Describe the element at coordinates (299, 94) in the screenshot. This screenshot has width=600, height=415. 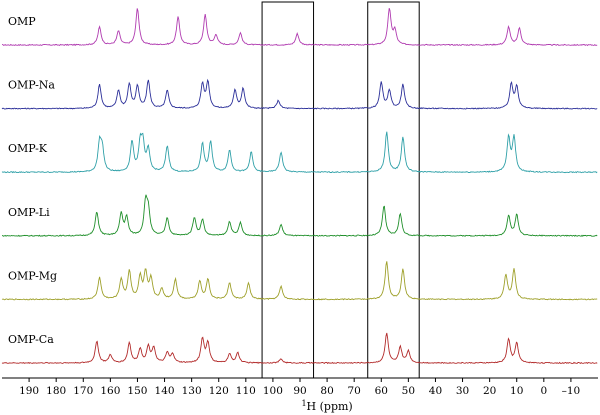
I see `spectrum-line-omp-na` at that location.